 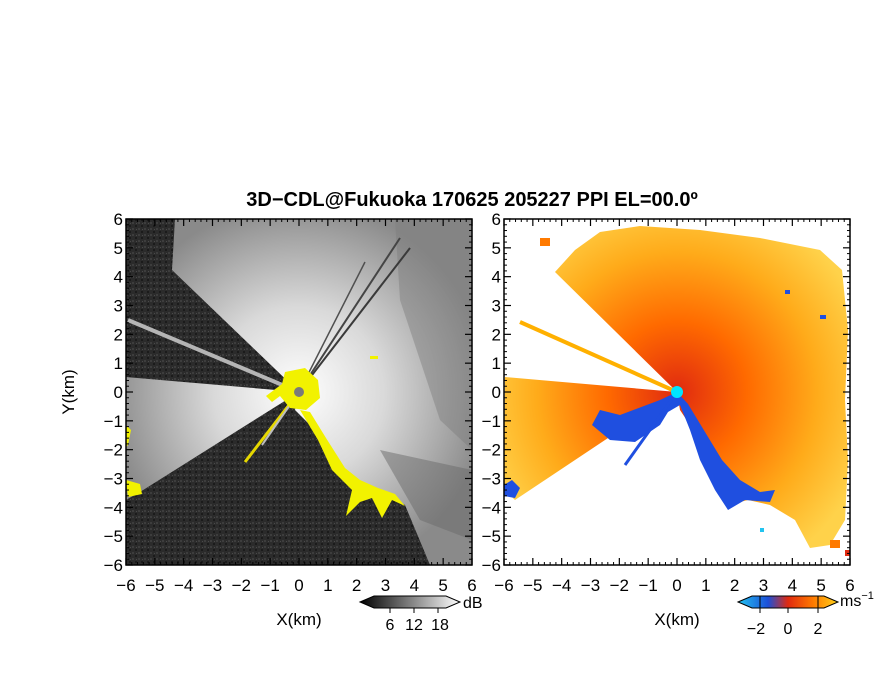 What do you see at coordinates (676, 619) in the screenshot?
I see `right-x-axis-label: X(km)` at bounding box center [676, 619].